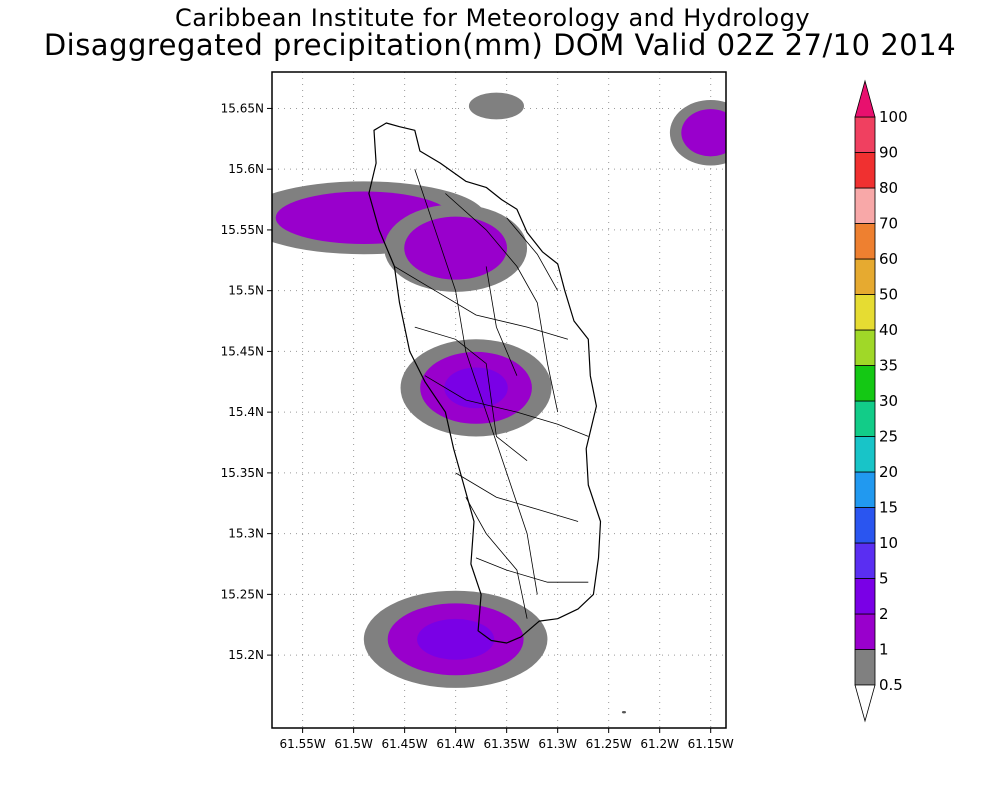 The height and width of the screenshot is (800, 1000). What do you see at coordinates (246, 169) in the screenshot?
I see `y-tick-label: 15.6N` at bounding box center [246, 169].